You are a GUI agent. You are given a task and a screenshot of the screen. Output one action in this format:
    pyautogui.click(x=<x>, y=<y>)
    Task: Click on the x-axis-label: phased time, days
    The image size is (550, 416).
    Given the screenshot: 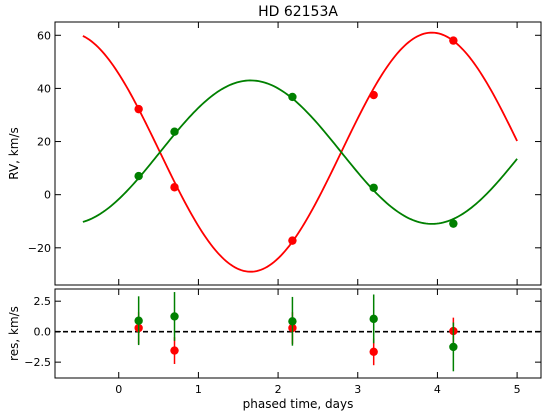 What is the action you would take?
    pyautogui.click(x=298, y=404)
    